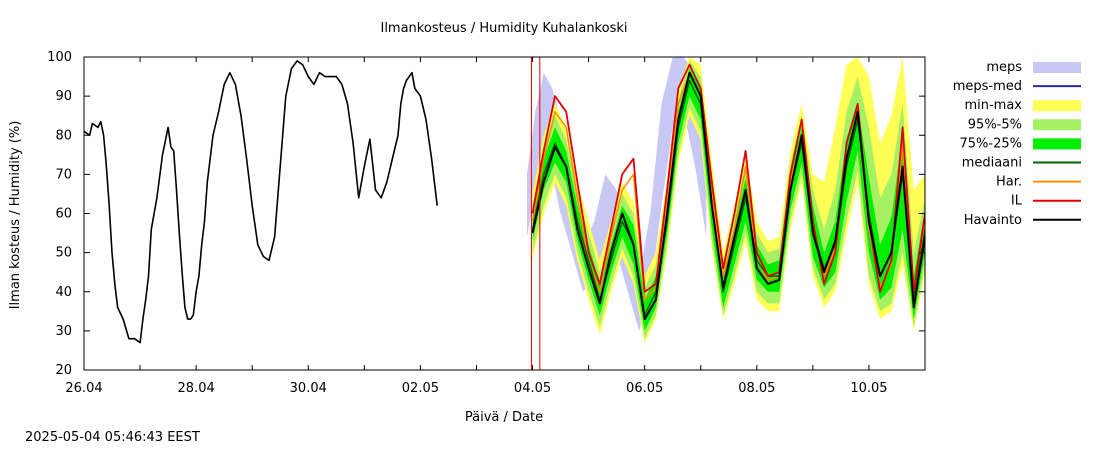 The height and width of the screenshot is (450, 1100). I want to click on x-axis-label: Päivä / Date, so click(504, 417).